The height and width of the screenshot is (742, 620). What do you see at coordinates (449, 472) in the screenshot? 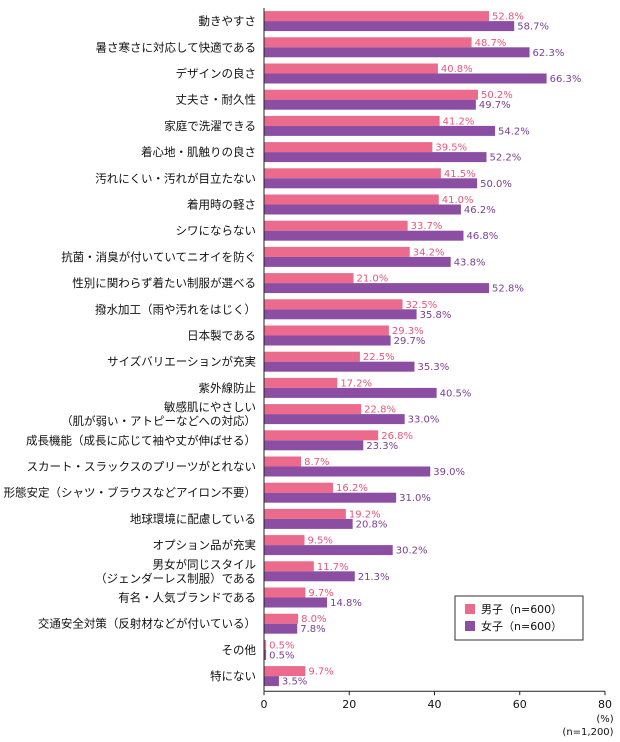
I see `value-label-female: 39.0%` at bounding box center [449, 472].